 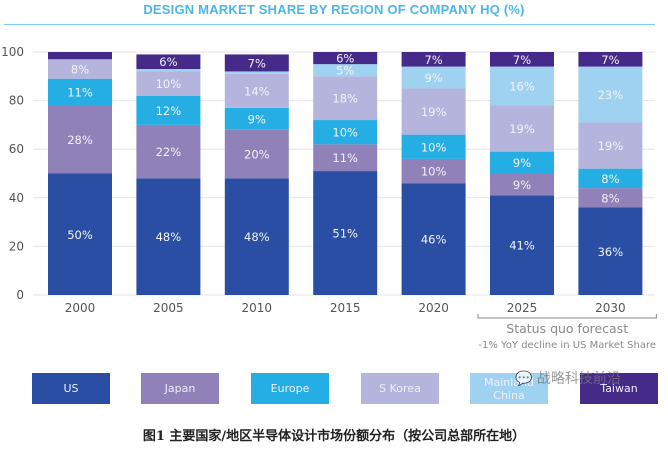 I want to click on forecast-subtitle: -1% YoY decline in US Market Share, so click(x=567, y=345).